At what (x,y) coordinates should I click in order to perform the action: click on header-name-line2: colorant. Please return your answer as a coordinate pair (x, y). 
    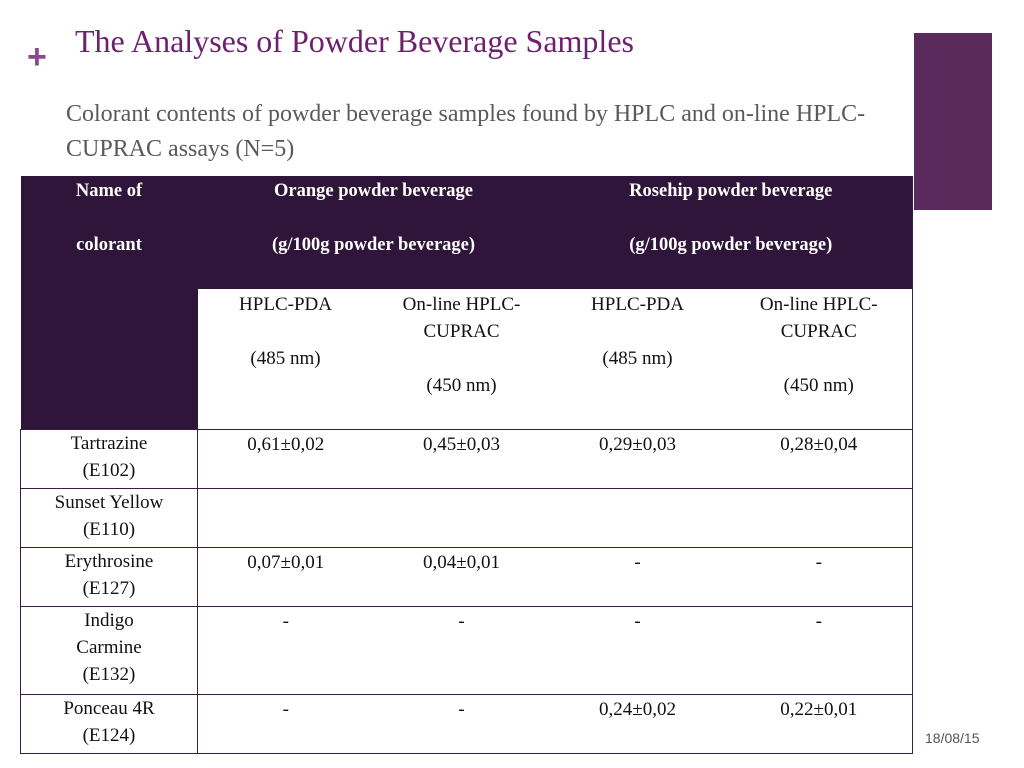
    Looking at the image, I should click on (109, 245).